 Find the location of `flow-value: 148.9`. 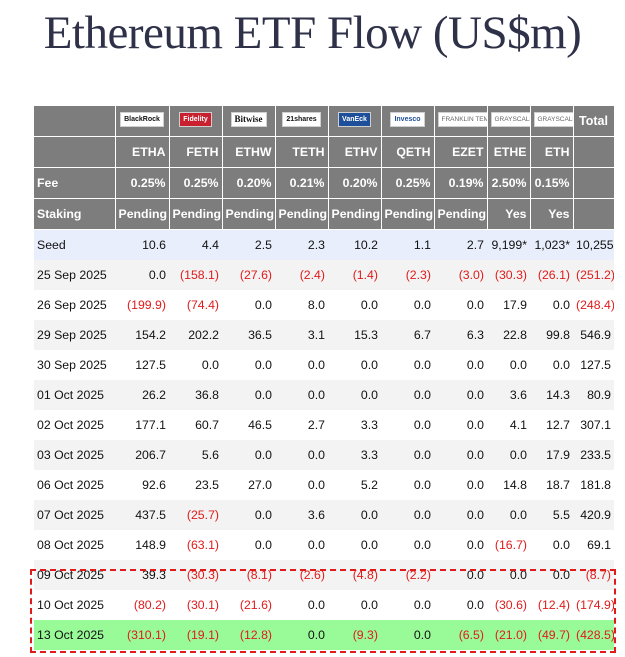

flow-value: 148.9 is located at coordinates (142, 545).